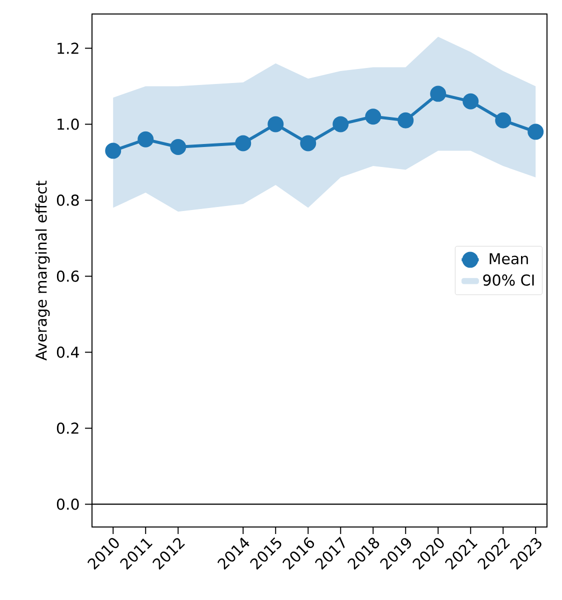 The height and width of the screenshot is (600, 562). Describe the element at coordinates (68, 124) in the screenshot. I see `y-tick-label: 1.0` at that location.